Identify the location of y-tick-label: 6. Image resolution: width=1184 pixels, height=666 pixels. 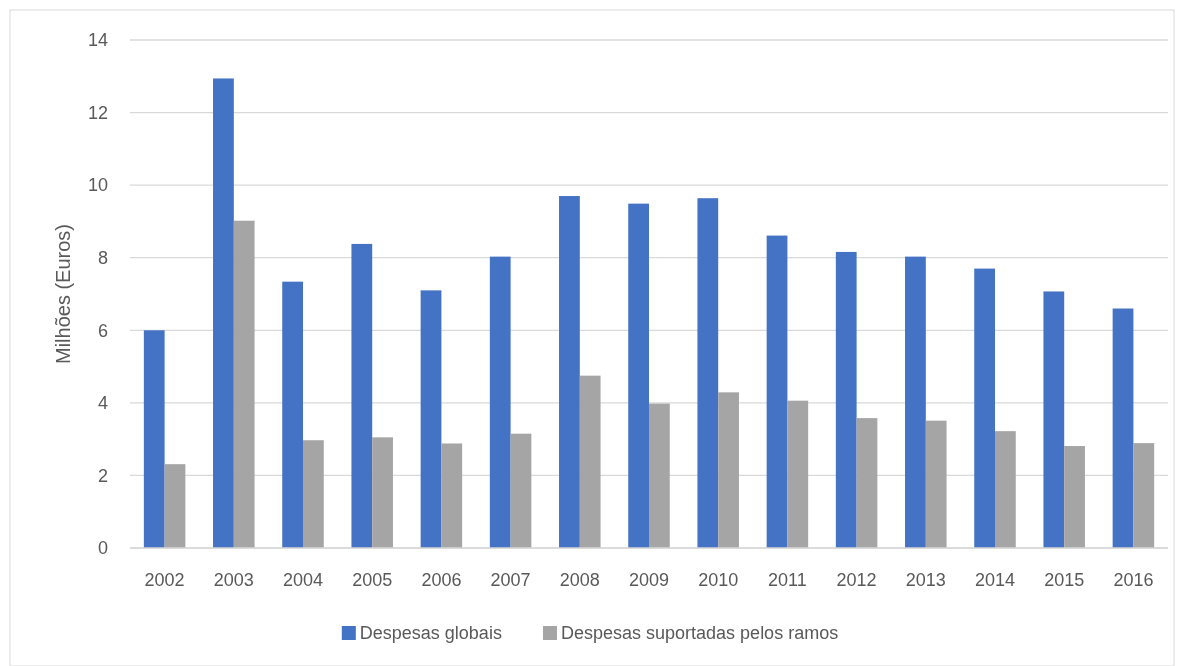
(102, 330).